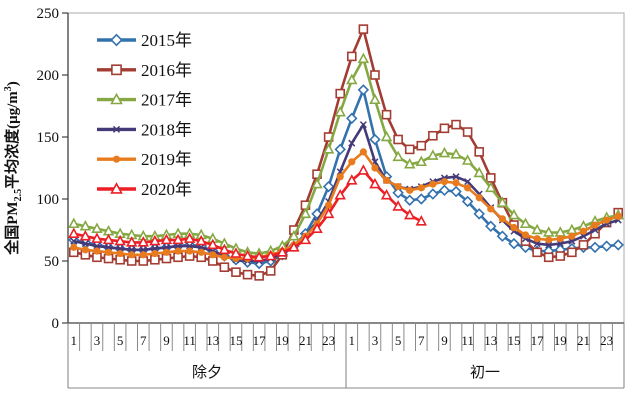  What do you see at coordinates (166, 159) in the screenshot?
I see `legend-label: 2019年` at bounding box center [166, 159].